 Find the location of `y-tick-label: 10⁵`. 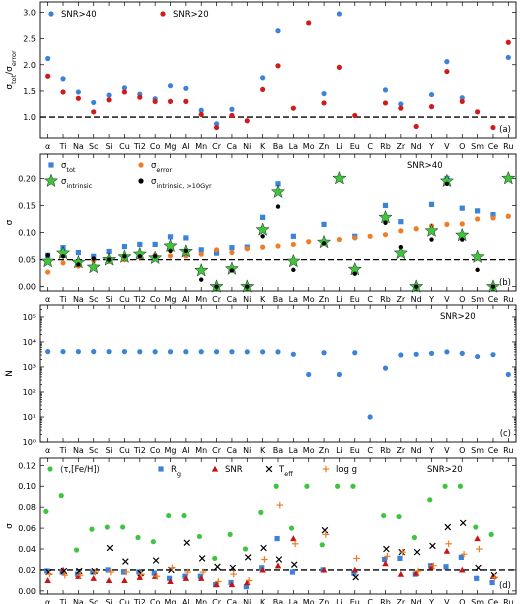

y-tick-label: 10⁵ is located at coordinates (29, 317).